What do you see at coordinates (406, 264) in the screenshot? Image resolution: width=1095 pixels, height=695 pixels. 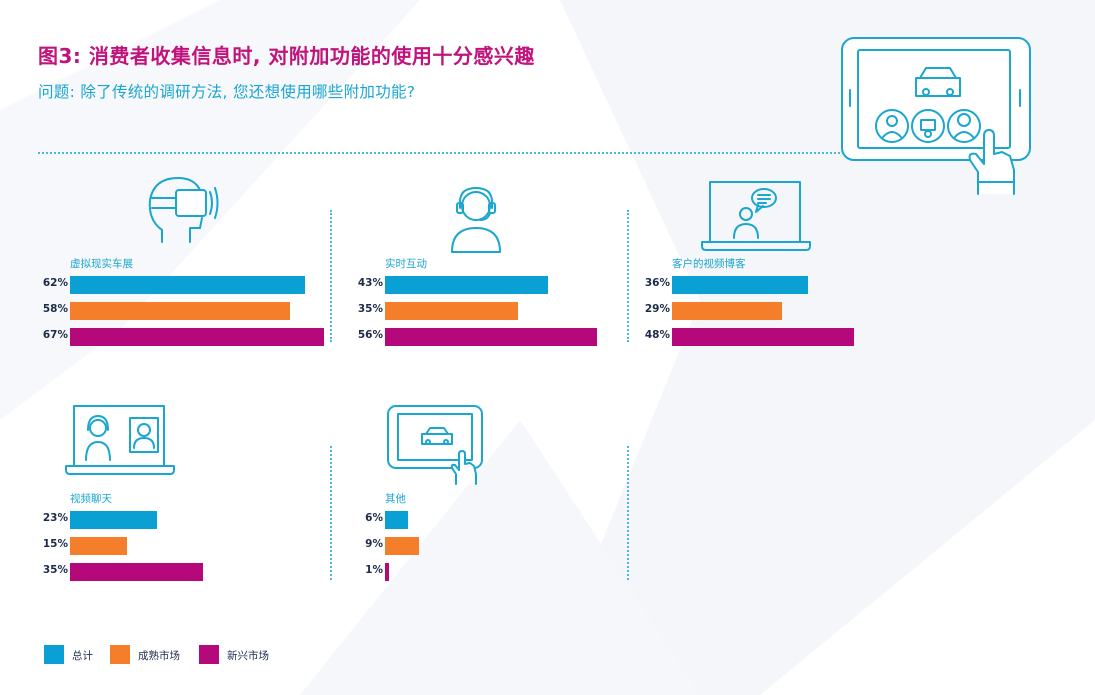 I see `panel-label: 实时互动` at bounding box center [406, 264].